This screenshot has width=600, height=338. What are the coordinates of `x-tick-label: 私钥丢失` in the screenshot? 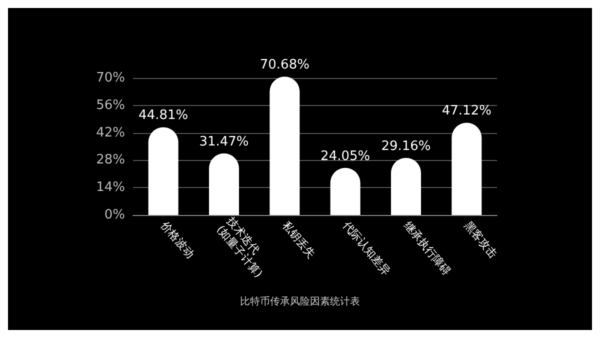 It's located at (299, 239).